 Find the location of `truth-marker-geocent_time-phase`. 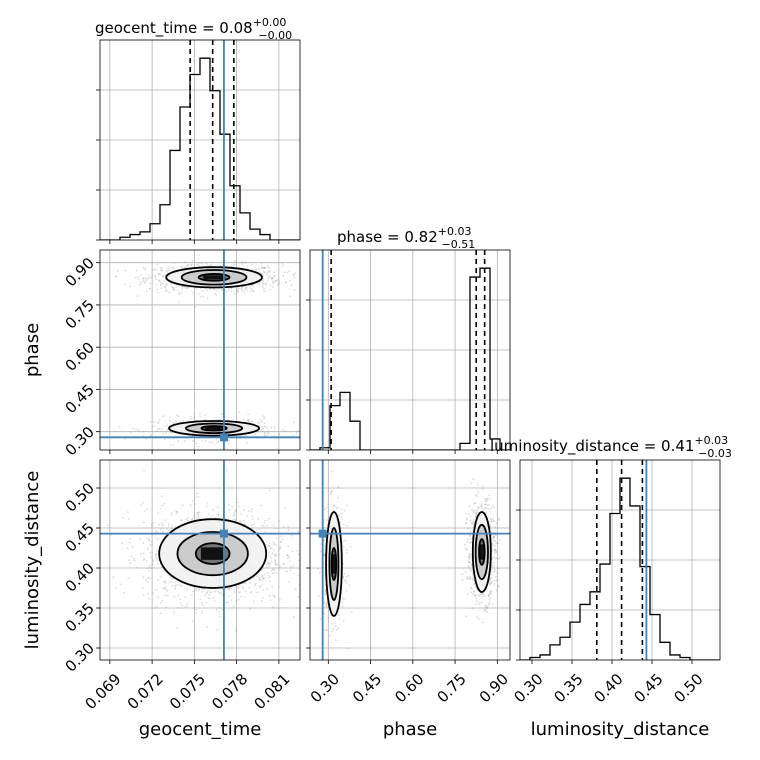

truth-marker-geocent_time-phase is located at coordinates (223, 437).